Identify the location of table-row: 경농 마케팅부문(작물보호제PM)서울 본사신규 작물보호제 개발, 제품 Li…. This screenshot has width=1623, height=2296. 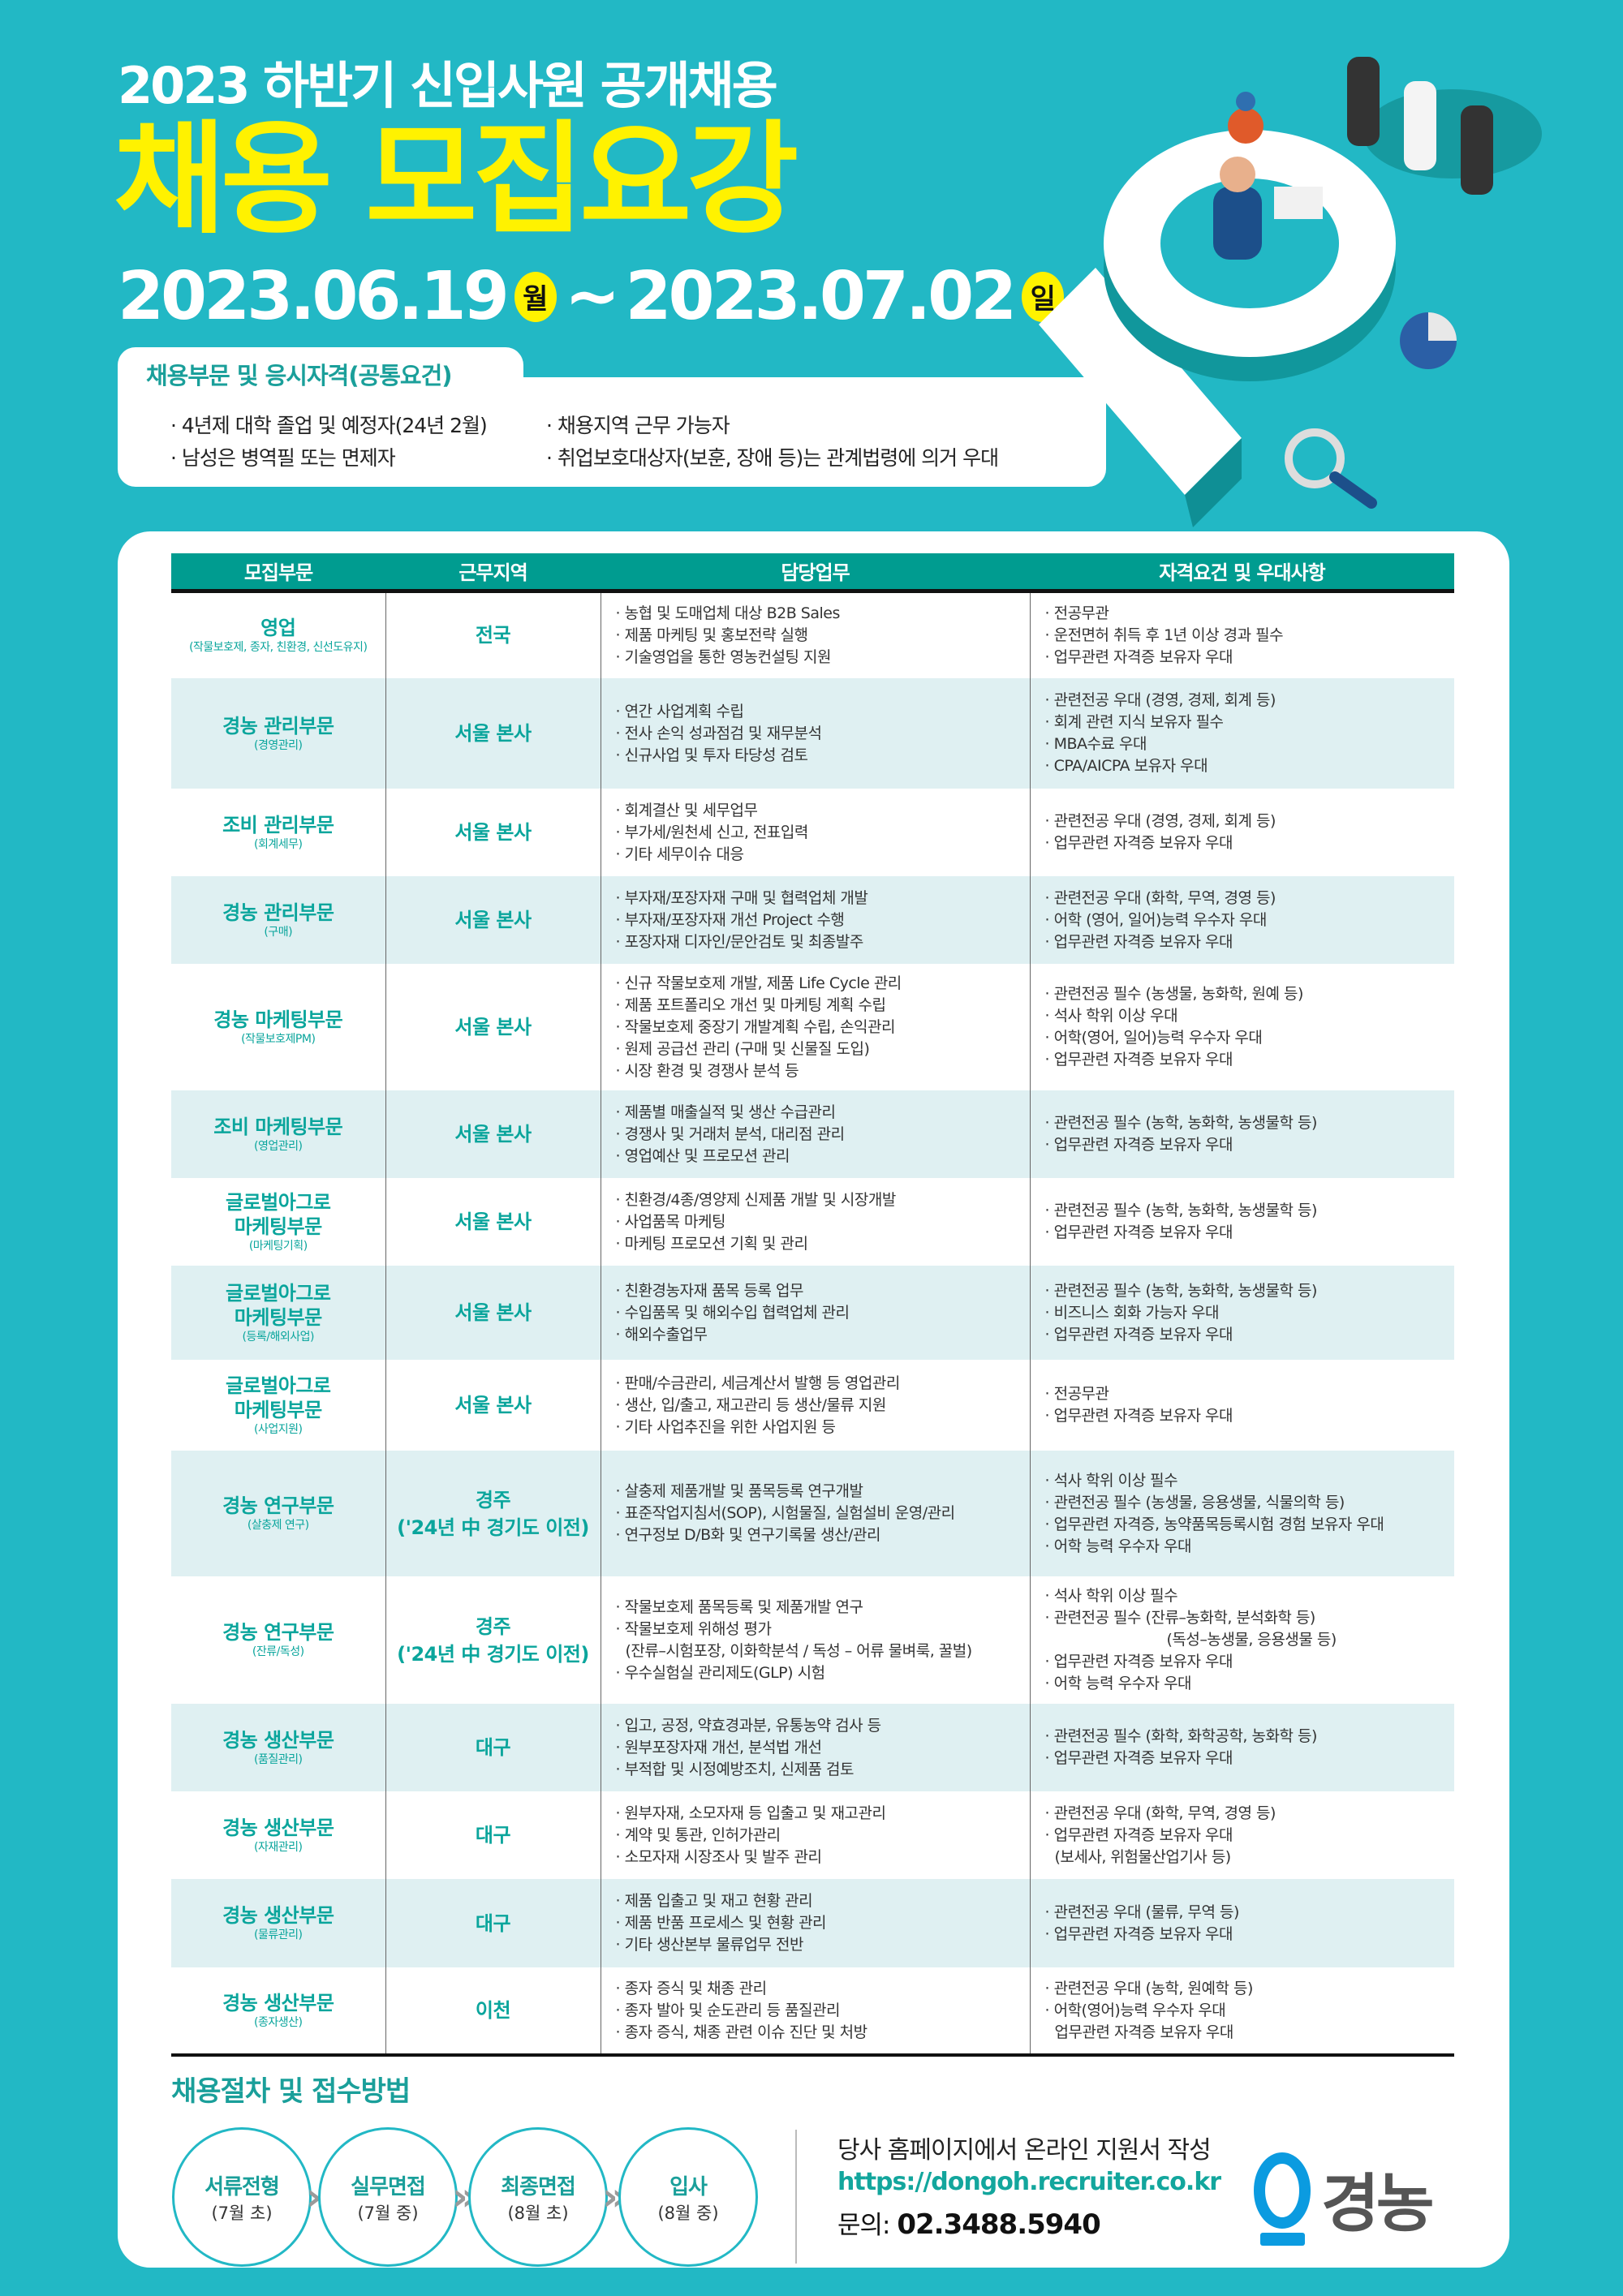
(812, 1027).